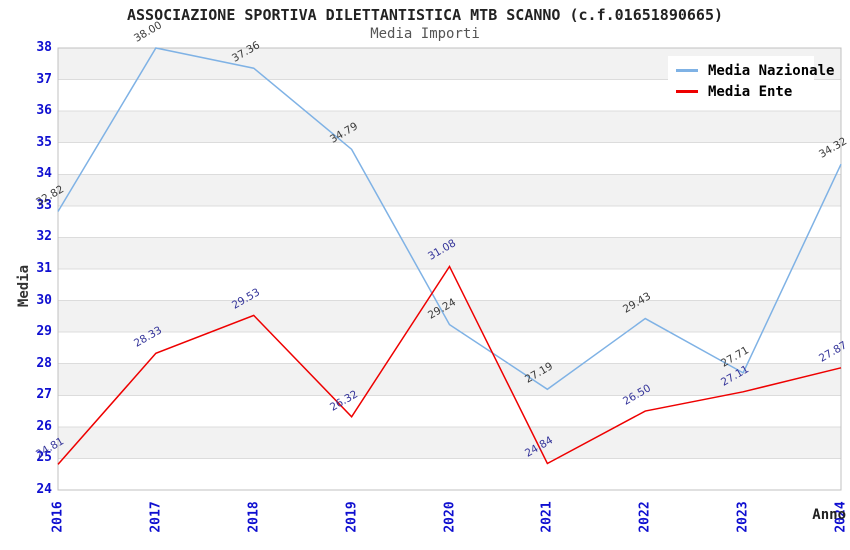 The width and height of the screenshot is (850, 550). What do you see at coordinates (352, 517) in the screenshot?
I see `x-tick-label: 2019` at bounding box center [352, 517].